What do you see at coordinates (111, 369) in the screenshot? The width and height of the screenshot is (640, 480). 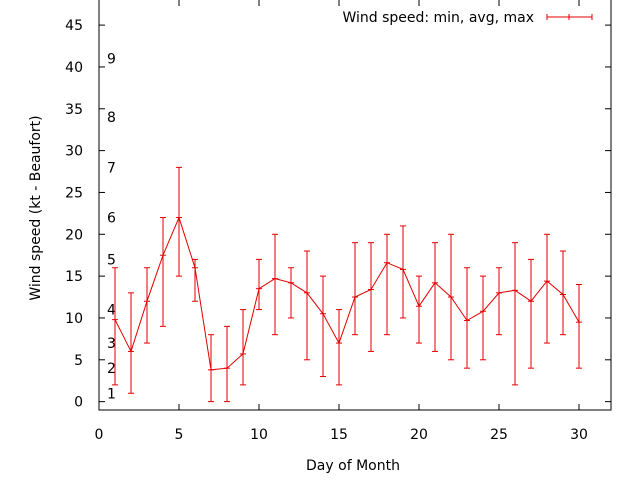 I see `beaufort-label: 2` at bounding box center [111, 369].